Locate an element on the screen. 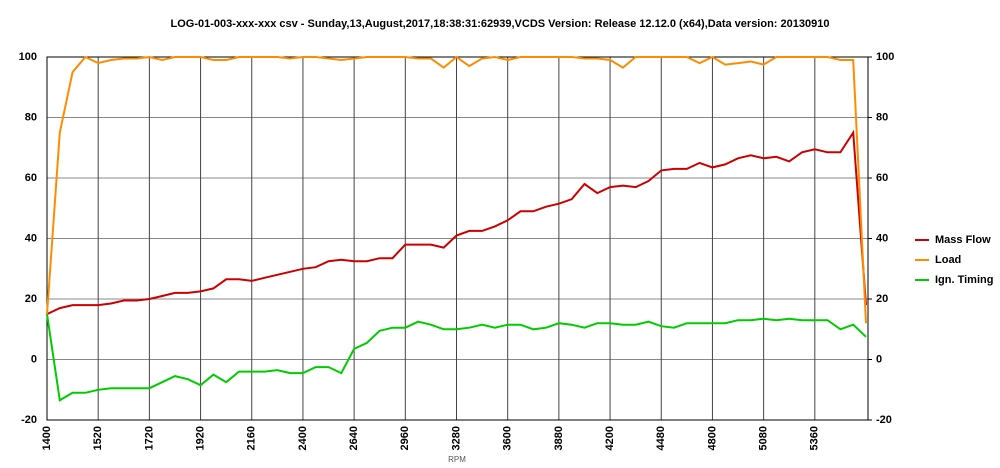 The image size is (1000, 468). y-tick-label: 40 is located at coordinates (31, 238).